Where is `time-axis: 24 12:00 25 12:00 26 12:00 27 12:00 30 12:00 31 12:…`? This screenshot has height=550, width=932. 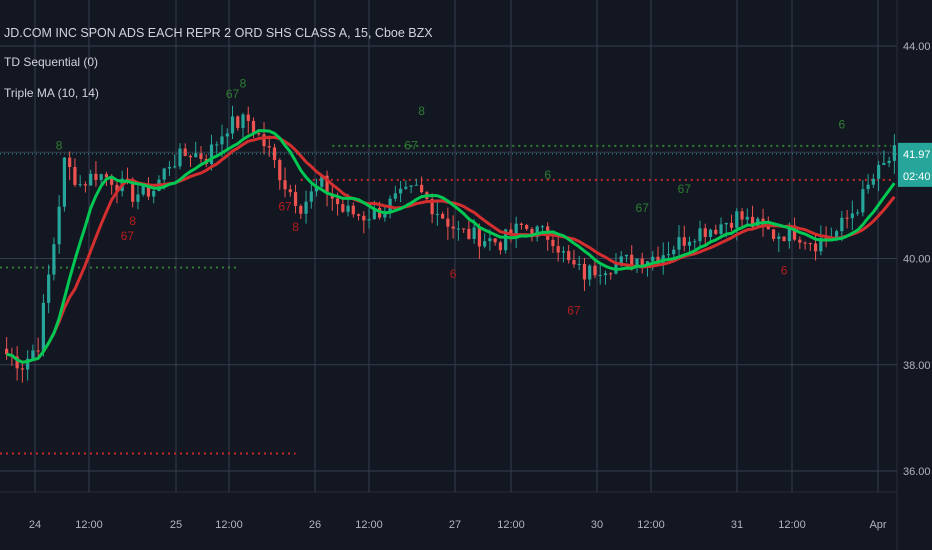 time-axis: 24 12:00 25 12:00 26 12:00 27 12:00 30 12:00 31 12:… is located at coordinates (448, 511).